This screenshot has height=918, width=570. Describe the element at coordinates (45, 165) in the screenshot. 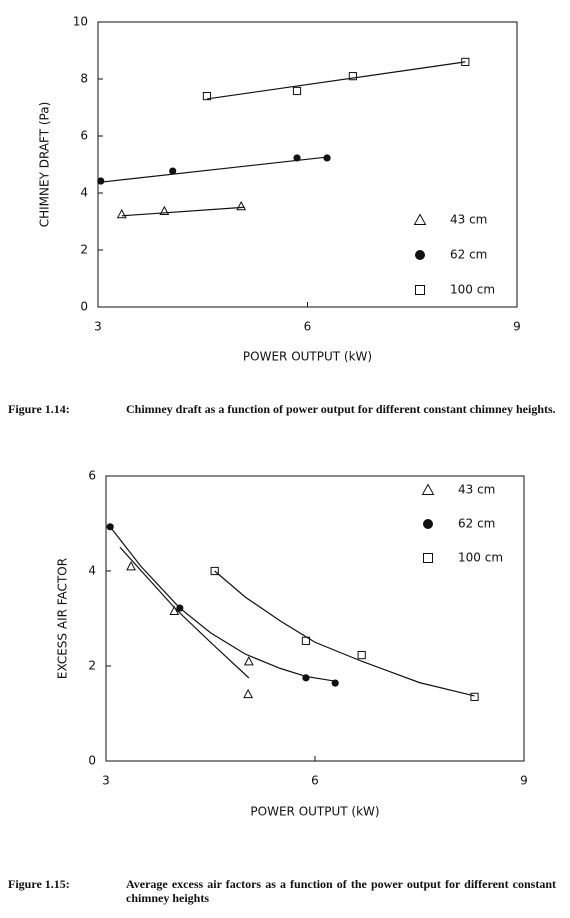

I see `y-axis-label: CHIMNEY DRAFT (Pa)` at that location.